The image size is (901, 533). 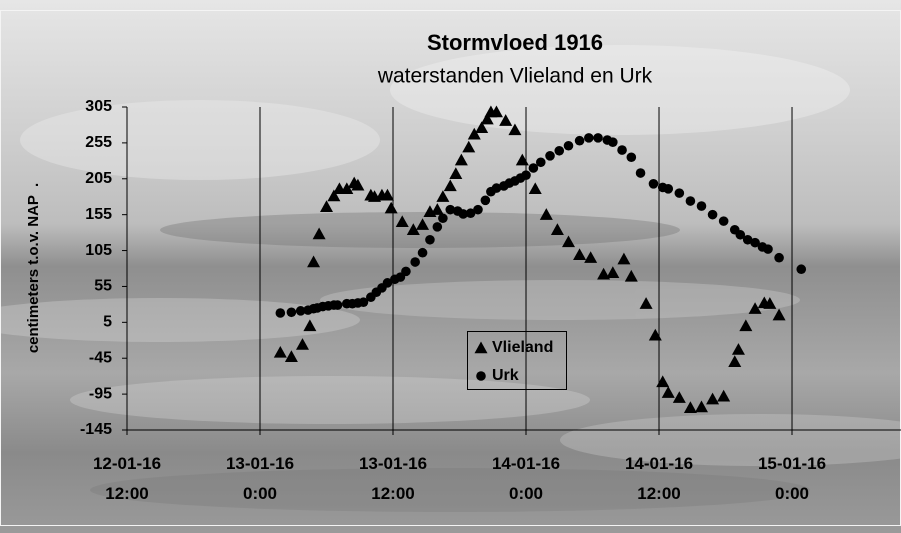 I want to click on legend-label: Urk, so click(x=505, y=375).